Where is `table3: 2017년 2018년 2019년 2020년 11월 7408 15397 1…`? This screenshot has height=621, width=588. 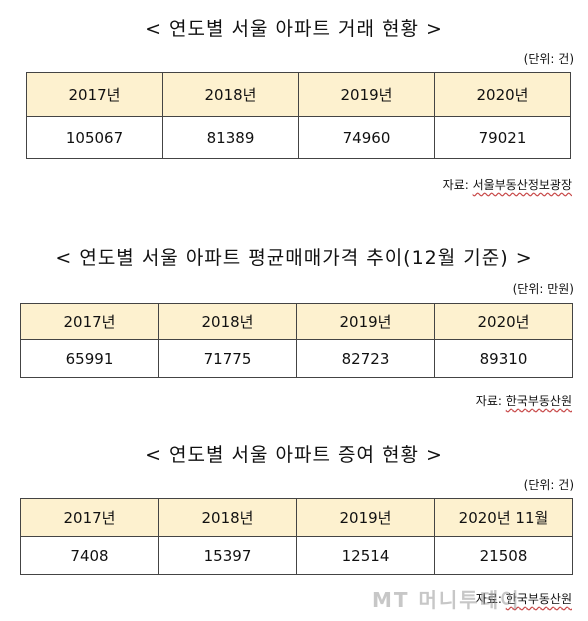
table3: 2017년 2018년 2019년 2020년 11월 7408 15397 1… is located at coordinates (296, 536).